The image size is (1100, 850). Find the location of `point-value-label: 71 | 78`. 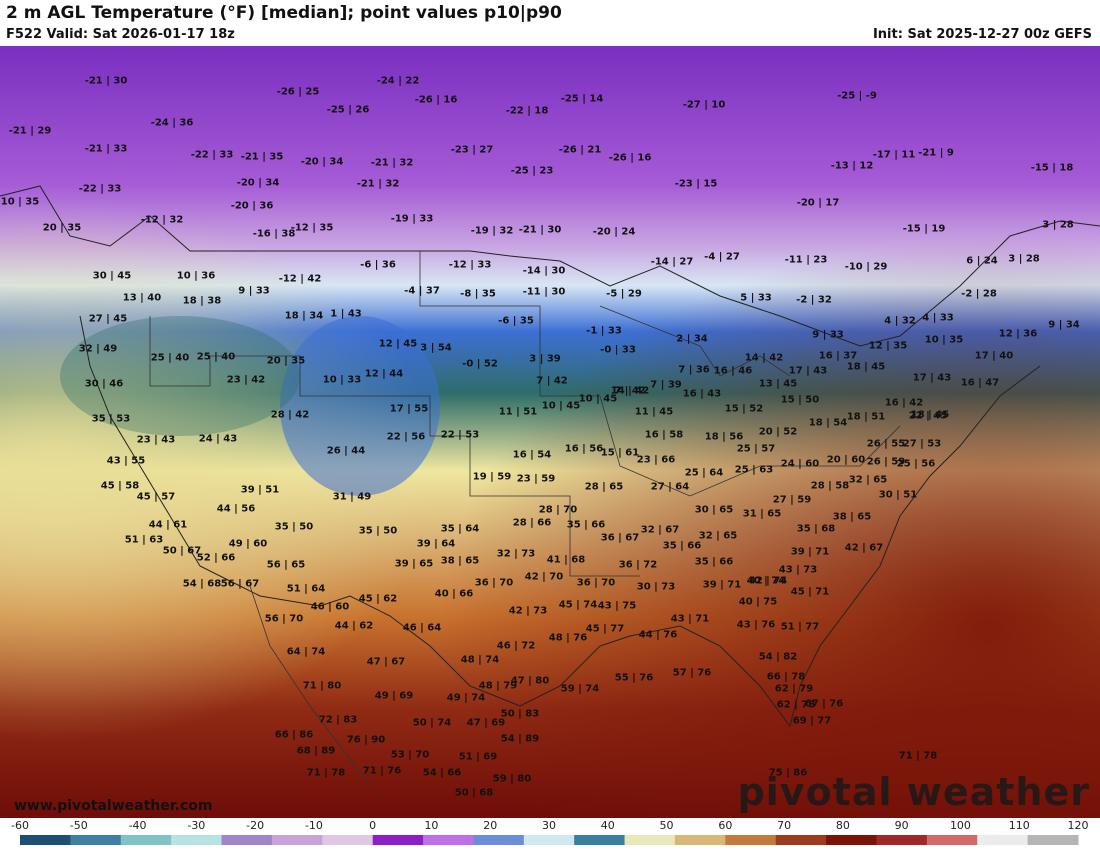

point-value-label: 71 | 78 is located at coordinates (918, 756).